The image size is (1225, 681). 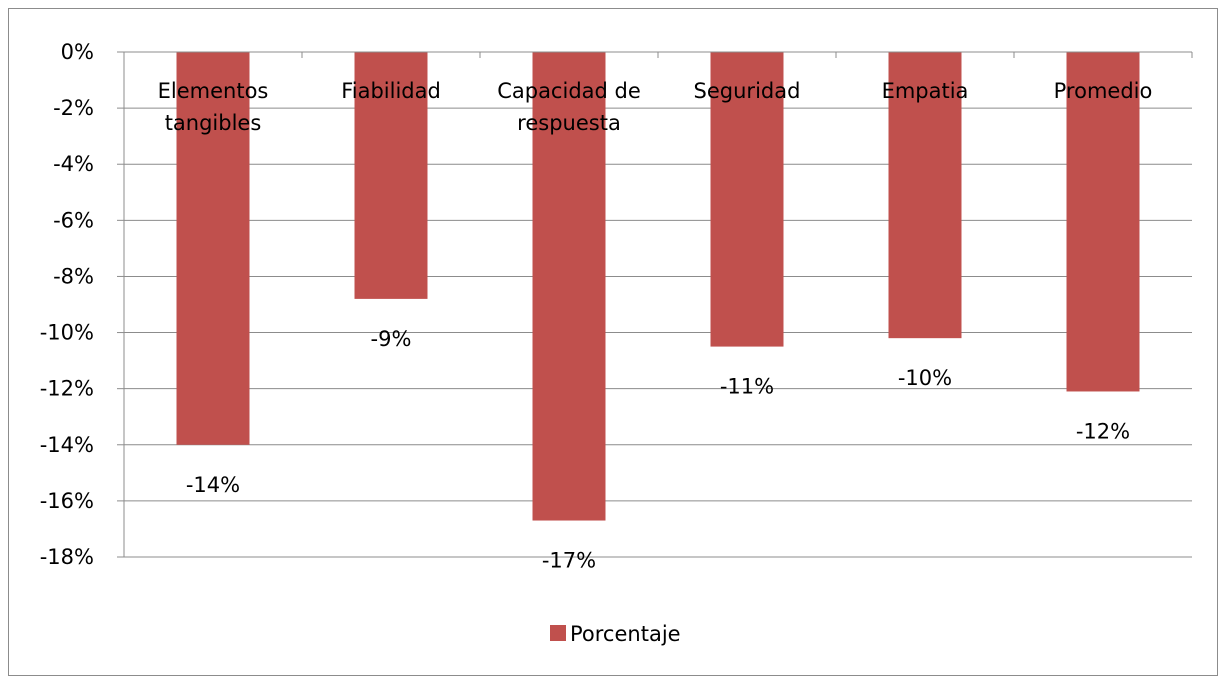 I want to click on data-label: -12%, so click(x=1103, y=431).